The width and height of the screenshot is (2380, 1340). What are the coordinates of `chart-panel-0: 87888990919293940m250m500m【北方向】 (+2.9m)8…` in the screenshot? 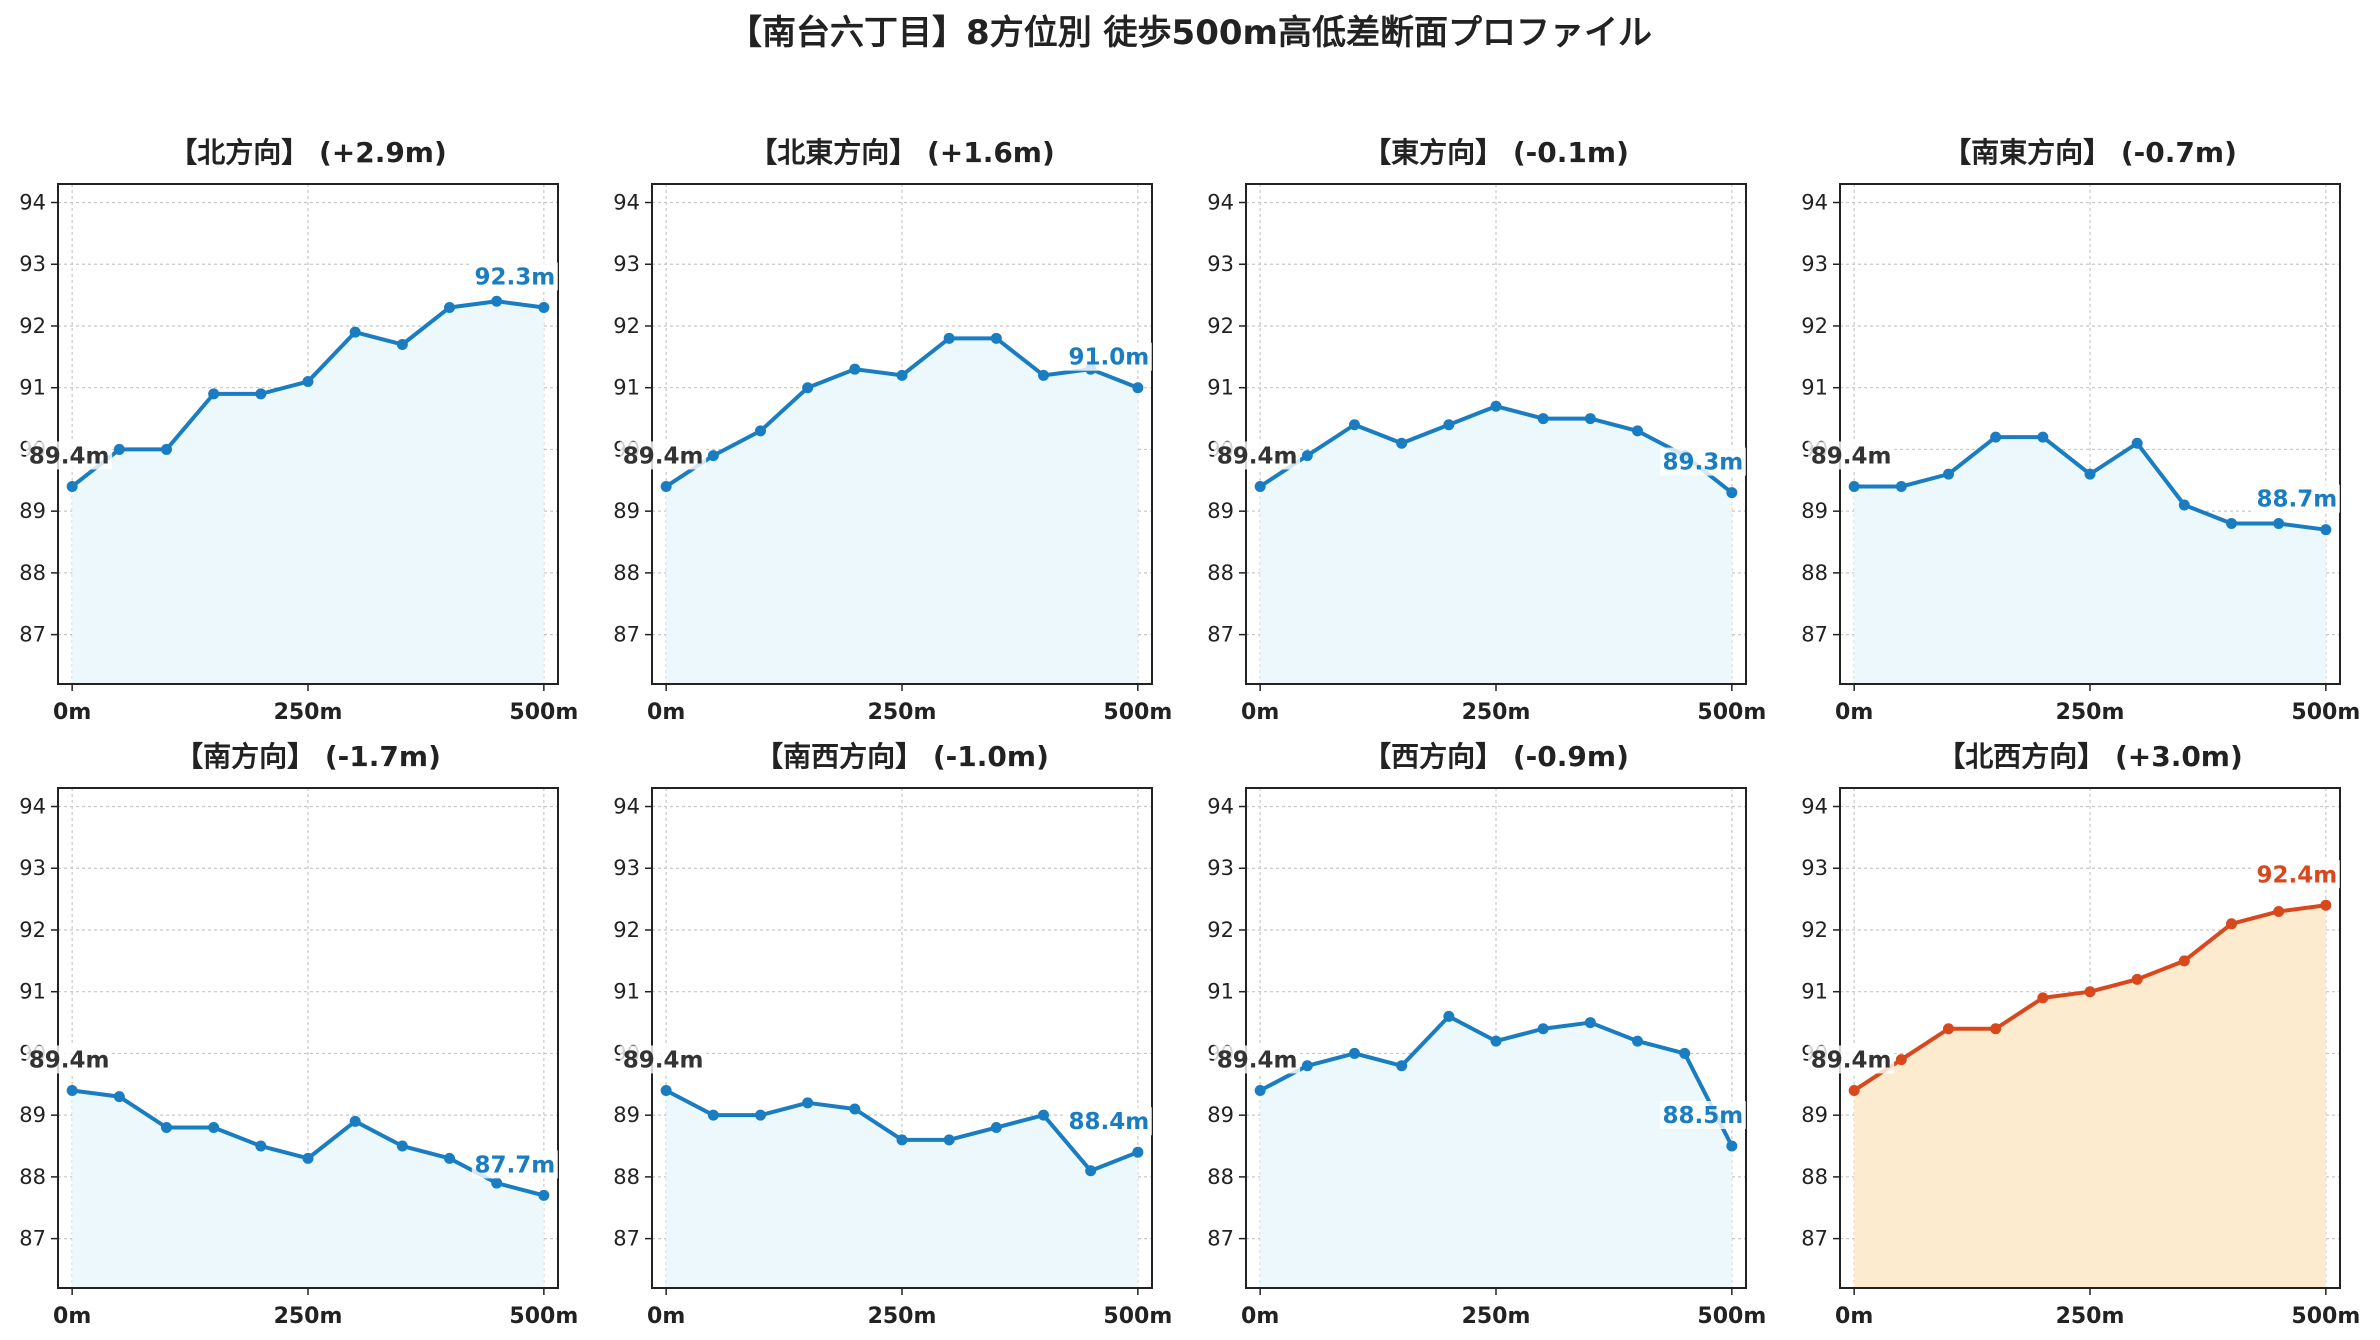 It's located at (298, 430).